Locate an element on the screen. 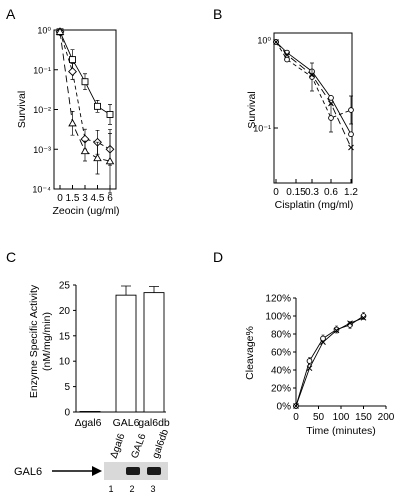 This screenshot has height=497, width=408. panel-b-series-line is located at coordinates (313, 88).